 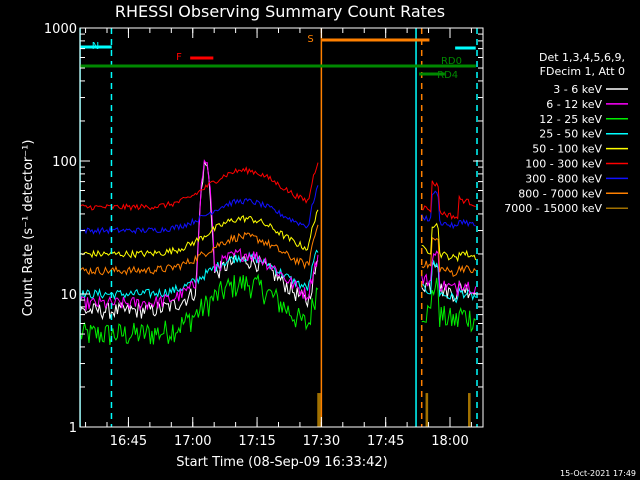 I want to click on legend-label: 12 - 25 keV, so click(x=570, y=119).